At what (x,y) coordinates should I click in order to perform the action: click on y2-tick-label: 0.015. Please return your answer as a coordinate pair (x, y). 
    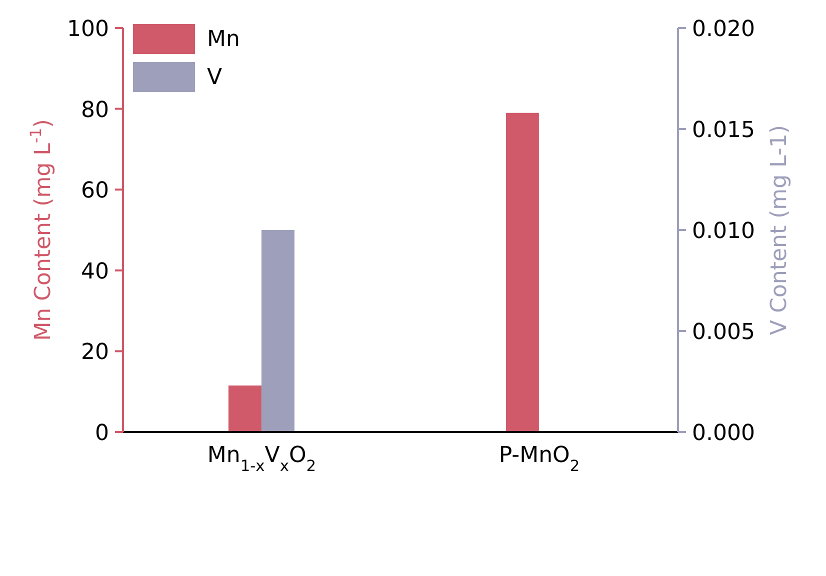
    Looking at the image, I should click on (723, 130).